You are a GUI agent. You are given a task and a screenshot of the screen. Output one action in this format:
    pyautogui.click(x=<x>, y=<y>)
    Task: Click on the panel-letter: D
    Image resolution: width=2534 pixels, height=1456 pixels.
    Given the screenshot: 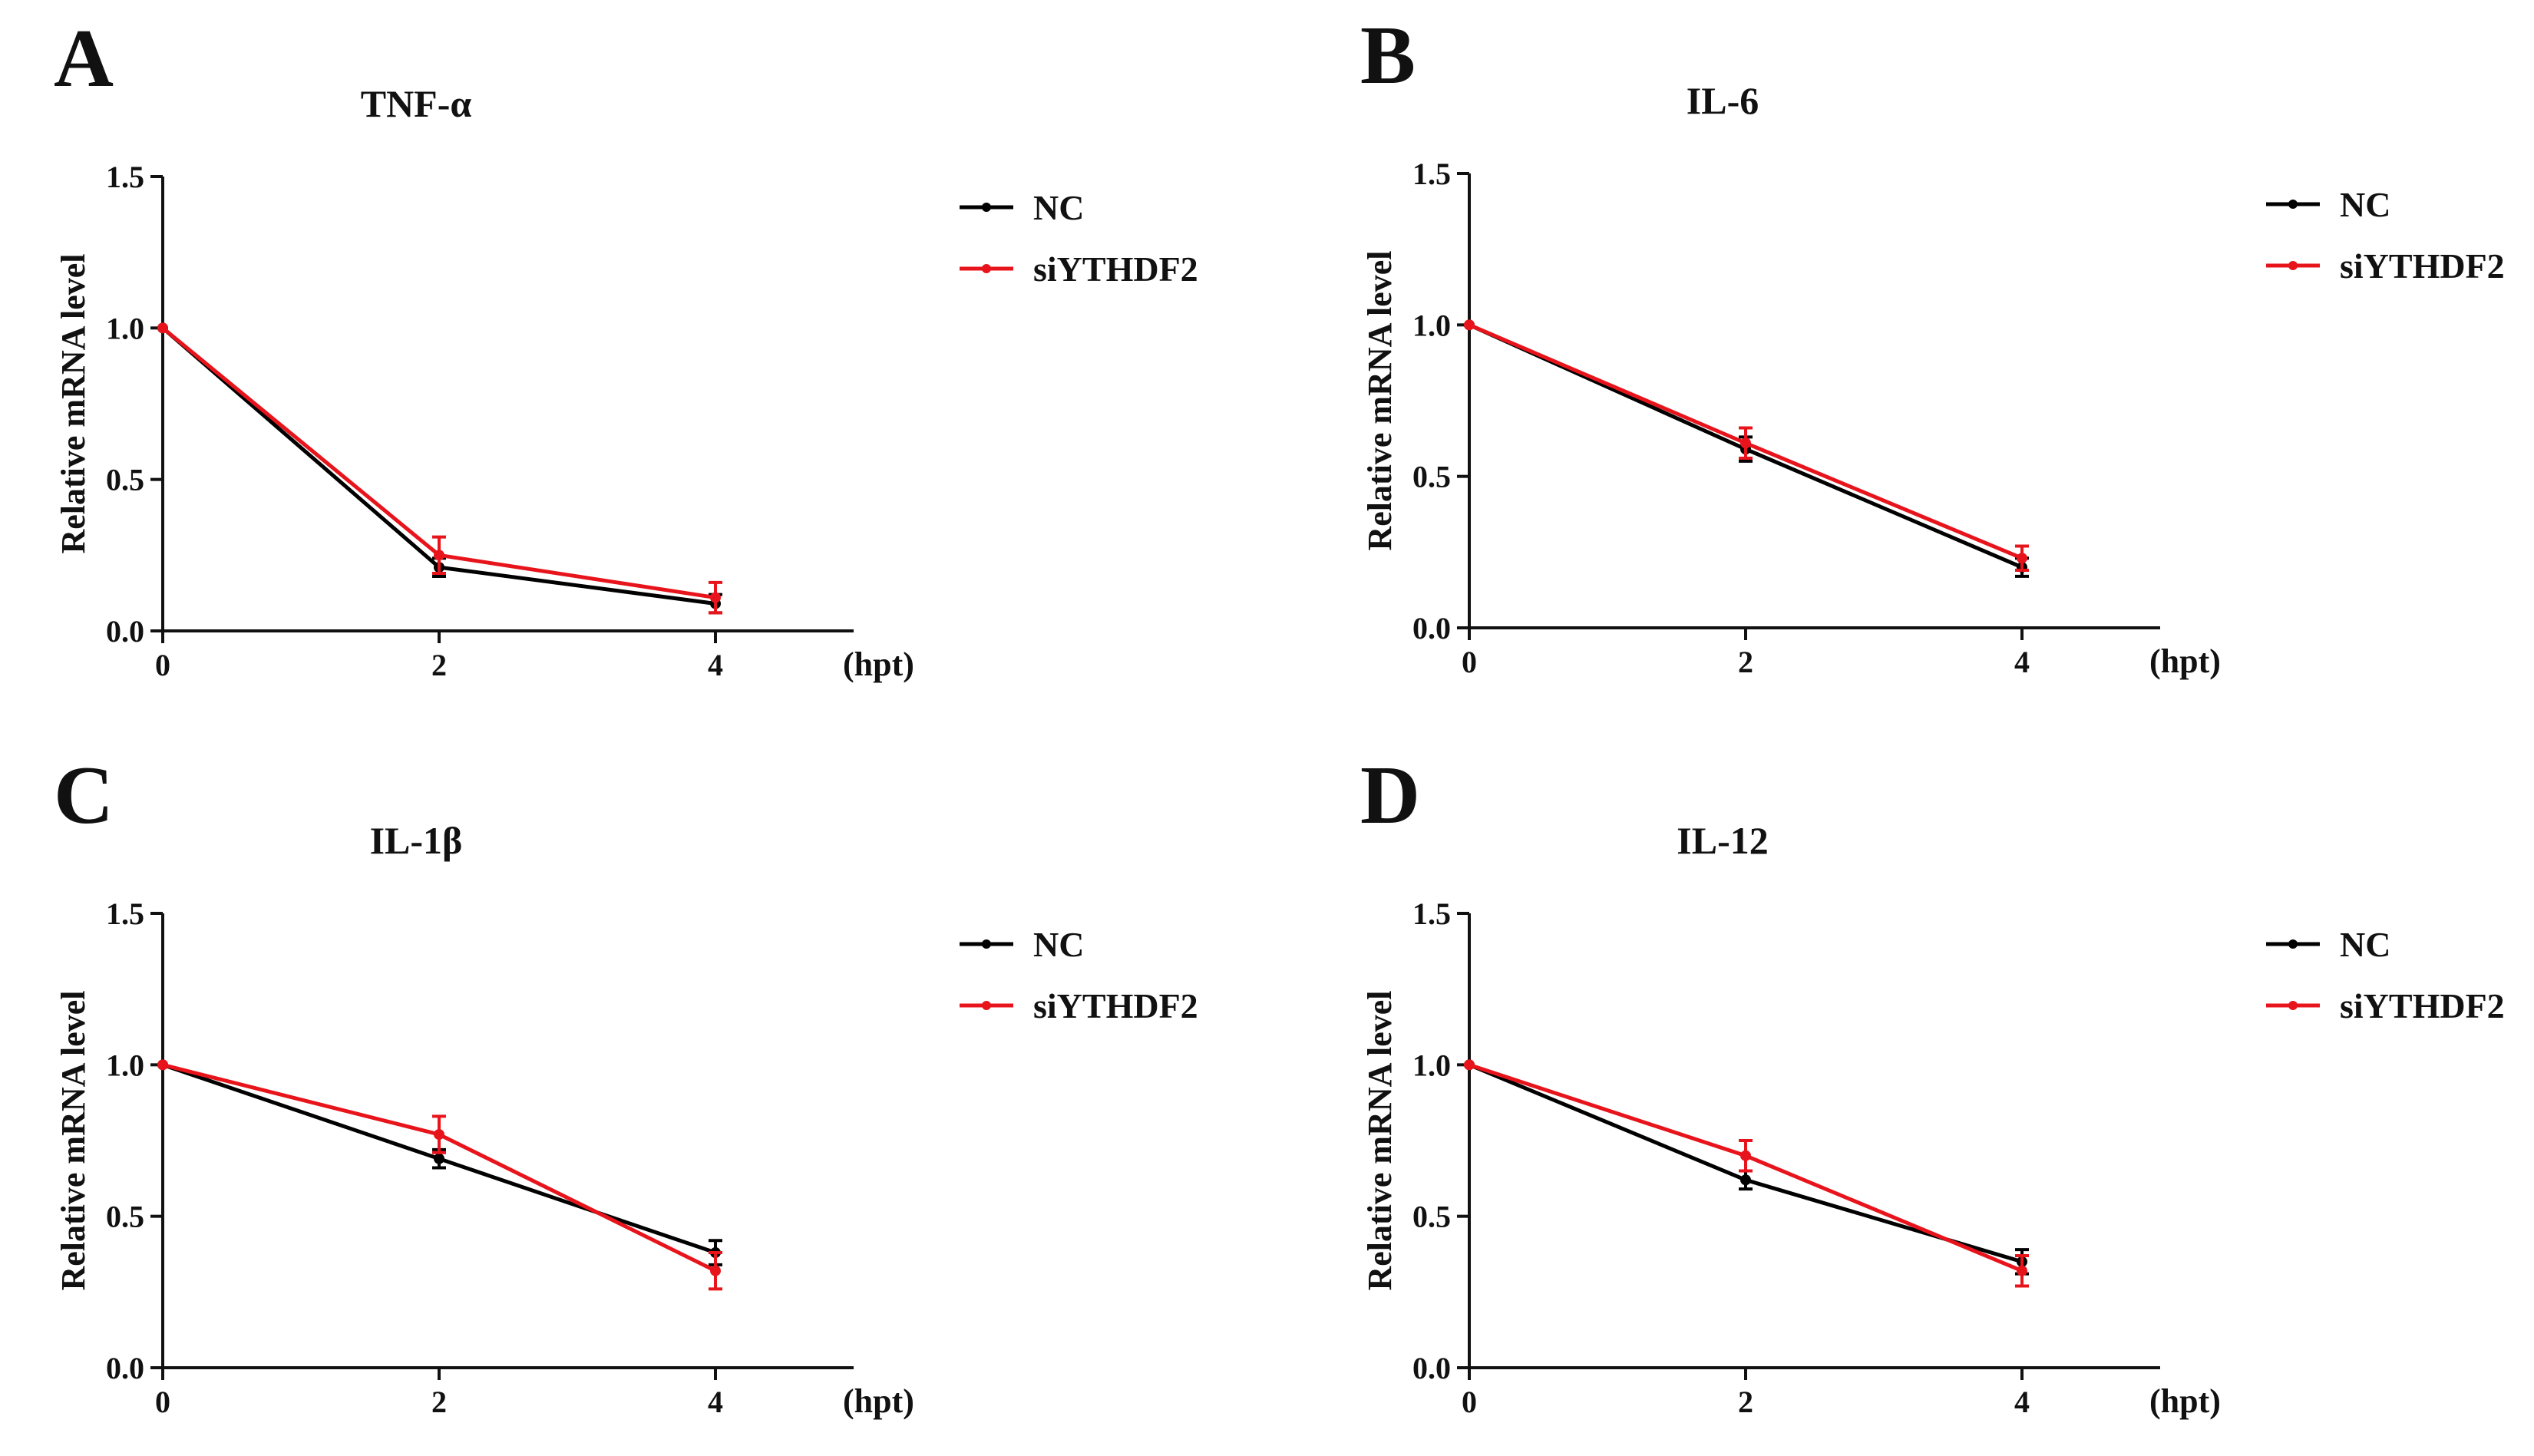 What is the action you would take?
    pyautogui.click(x=1390, y=796)
    